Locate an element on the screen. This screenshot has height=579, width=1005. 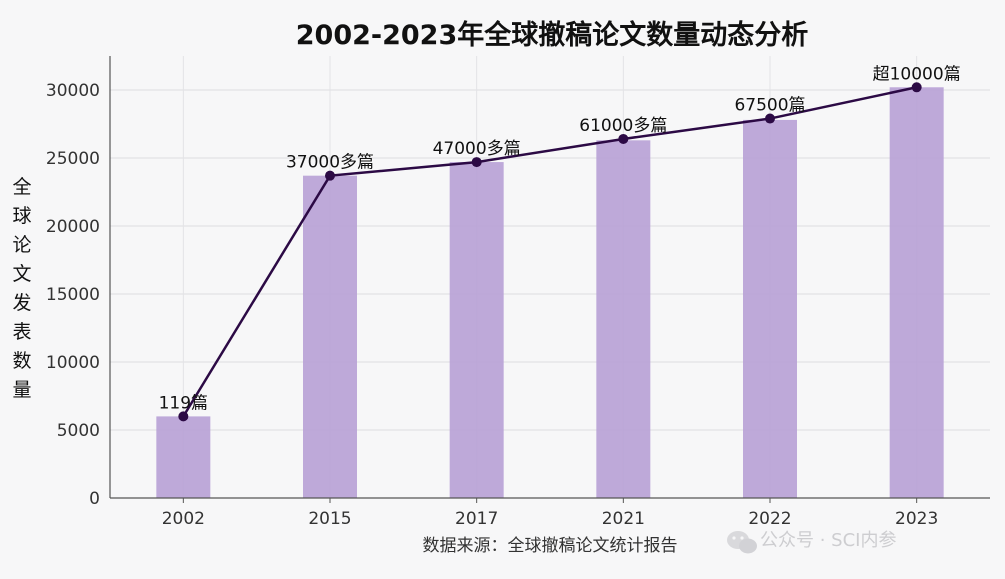
watermark: 公众号 · SCI内参 is located at coordinates (811, 542).